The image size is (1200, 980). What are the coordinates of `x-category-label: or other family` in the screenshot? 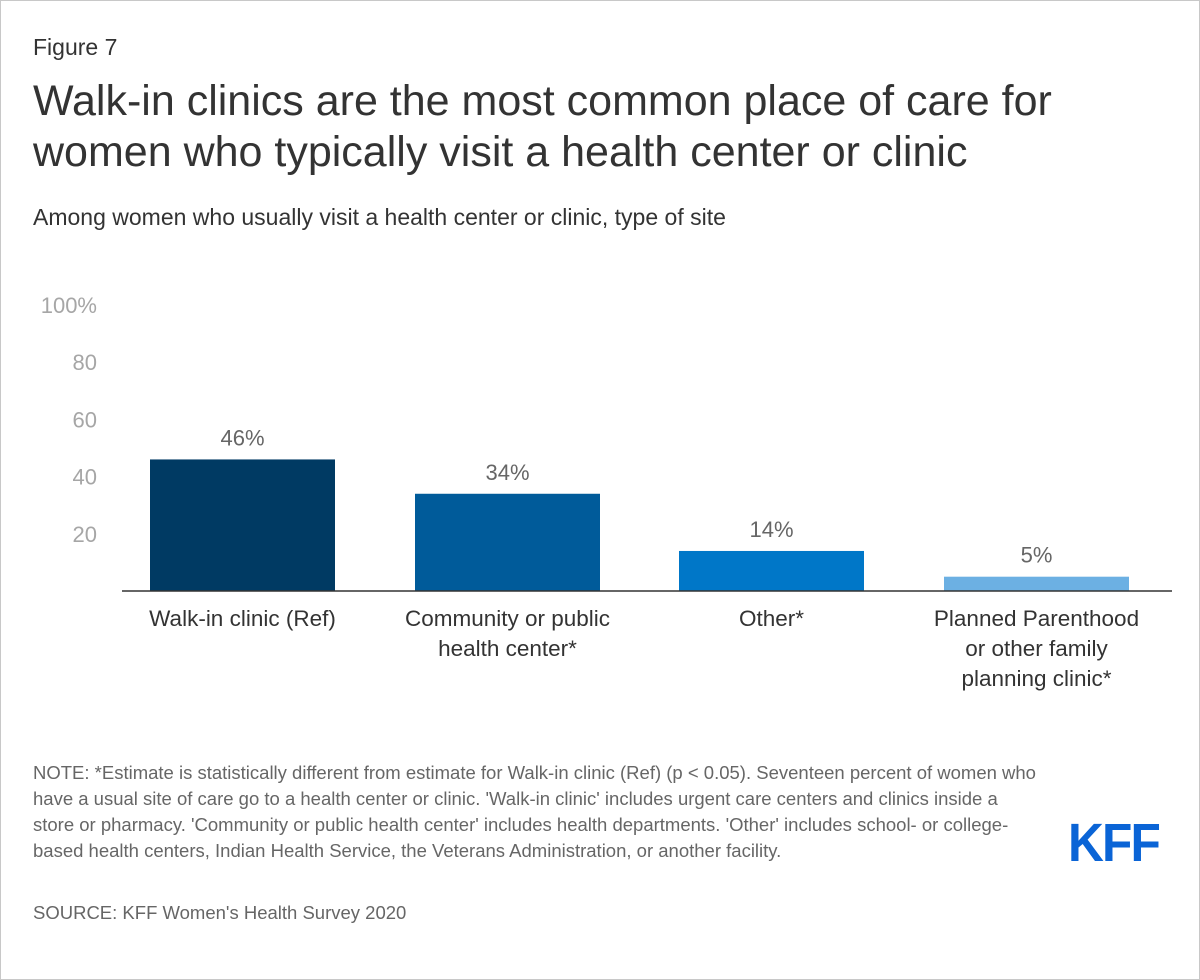 It's located at (1036, 648).